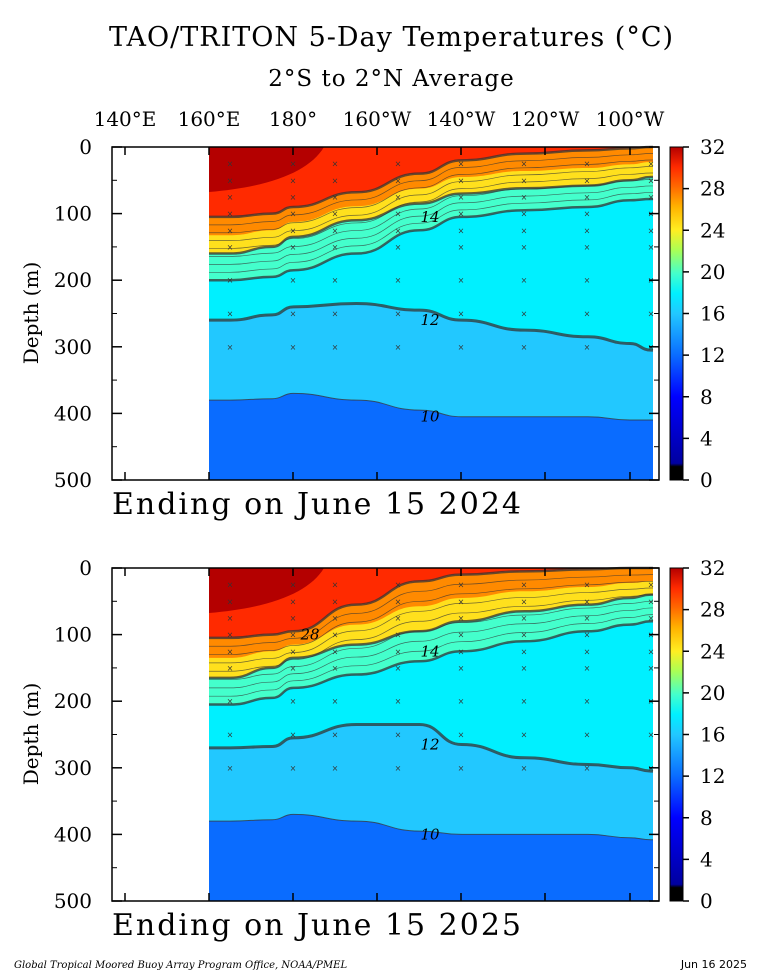  What do you see at coordinates (266, 590) in the screenshot?
I see `warm-pool-core` at bounding box center [266, 590].